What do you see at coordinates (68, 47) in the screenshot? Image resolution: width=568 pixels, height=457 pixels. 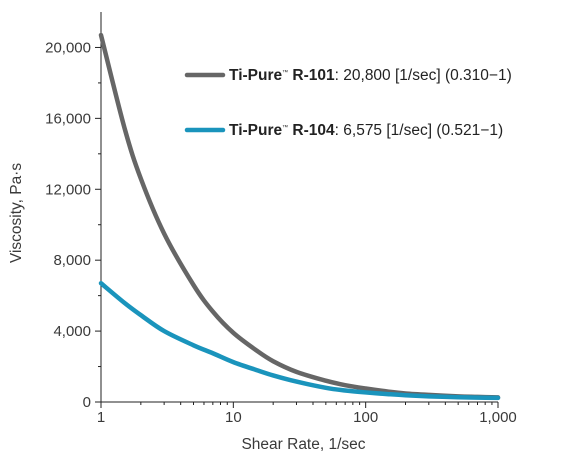 I see `y-tick-label: 20,000` at bounding box center [68, 47].